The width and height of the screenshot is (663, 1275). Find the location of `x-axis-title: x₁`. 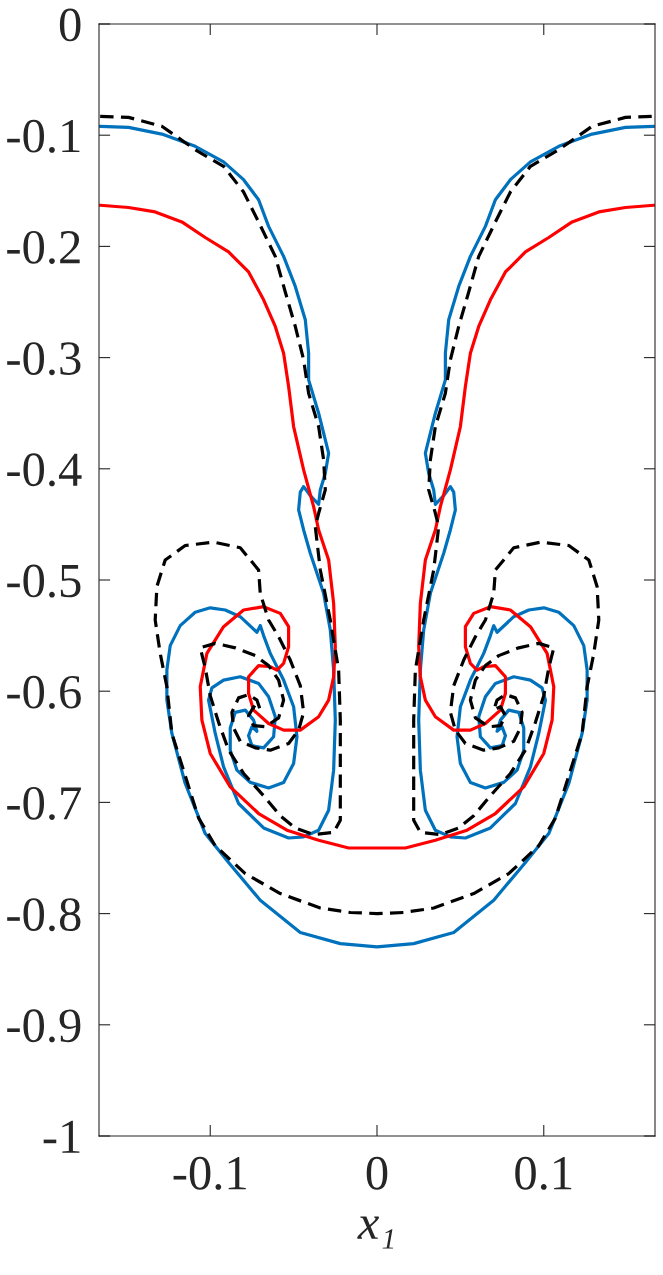

x-axis-title: x₁ is located at coordinates (375, 1232).